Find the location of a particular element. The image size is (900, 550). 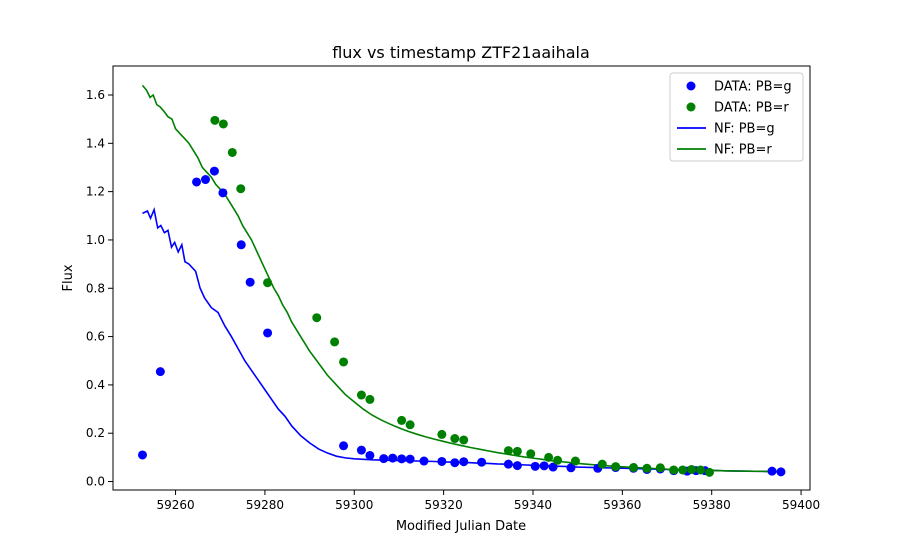

x-axis: 59260 59280 59300 59320 59340 59360 59380 59400 is located at coordinates (488, 501).